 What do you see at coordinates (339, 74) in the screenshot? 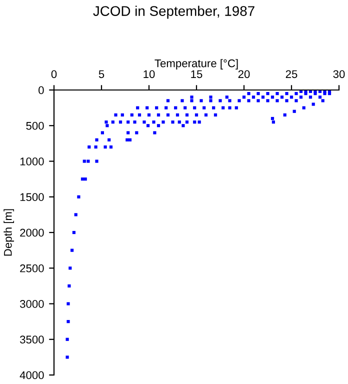
I see `x-tick-label: 30` at bounding box center [339, 74].